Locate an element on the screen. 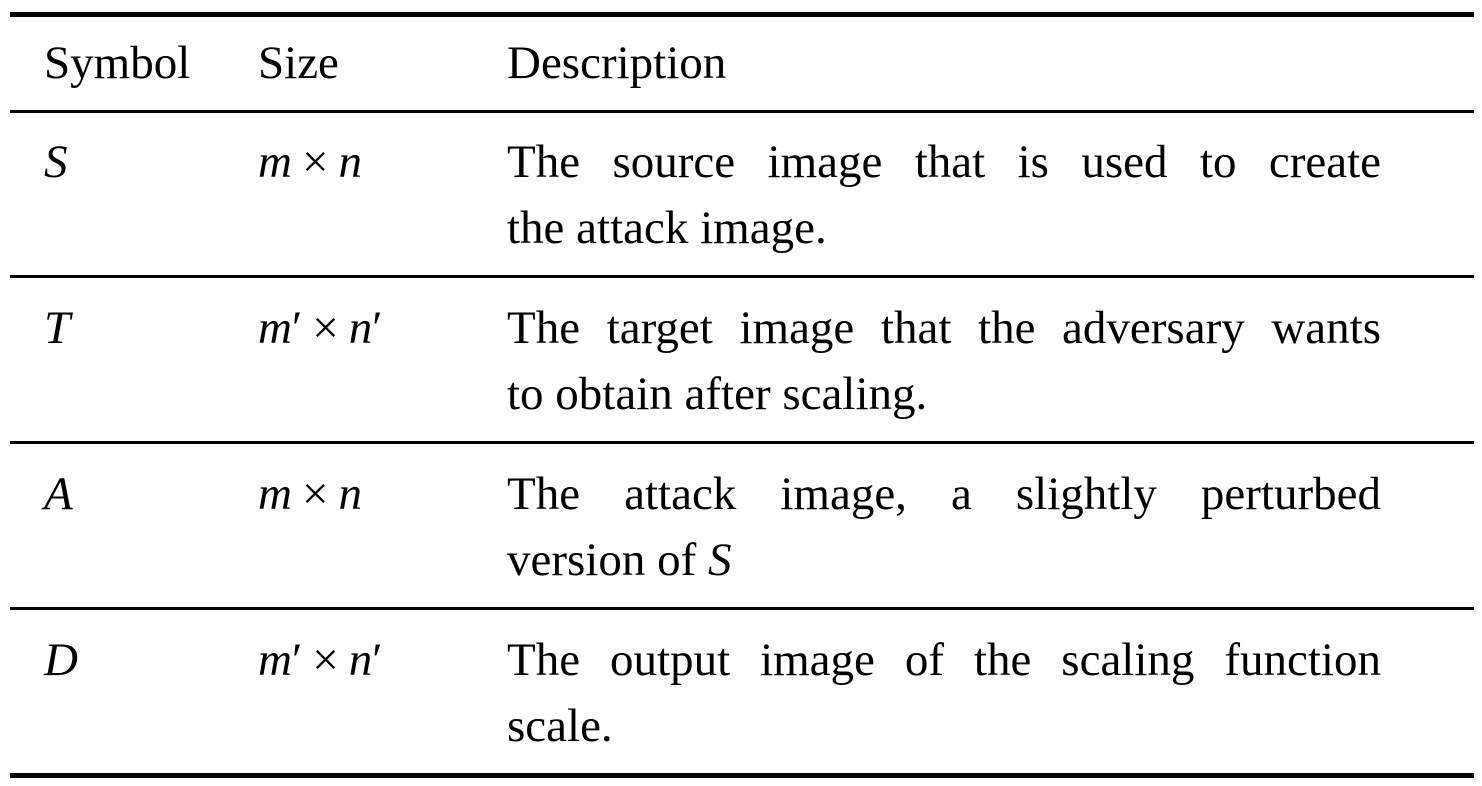  description-line: scale. is located at coordinates (560, 726).